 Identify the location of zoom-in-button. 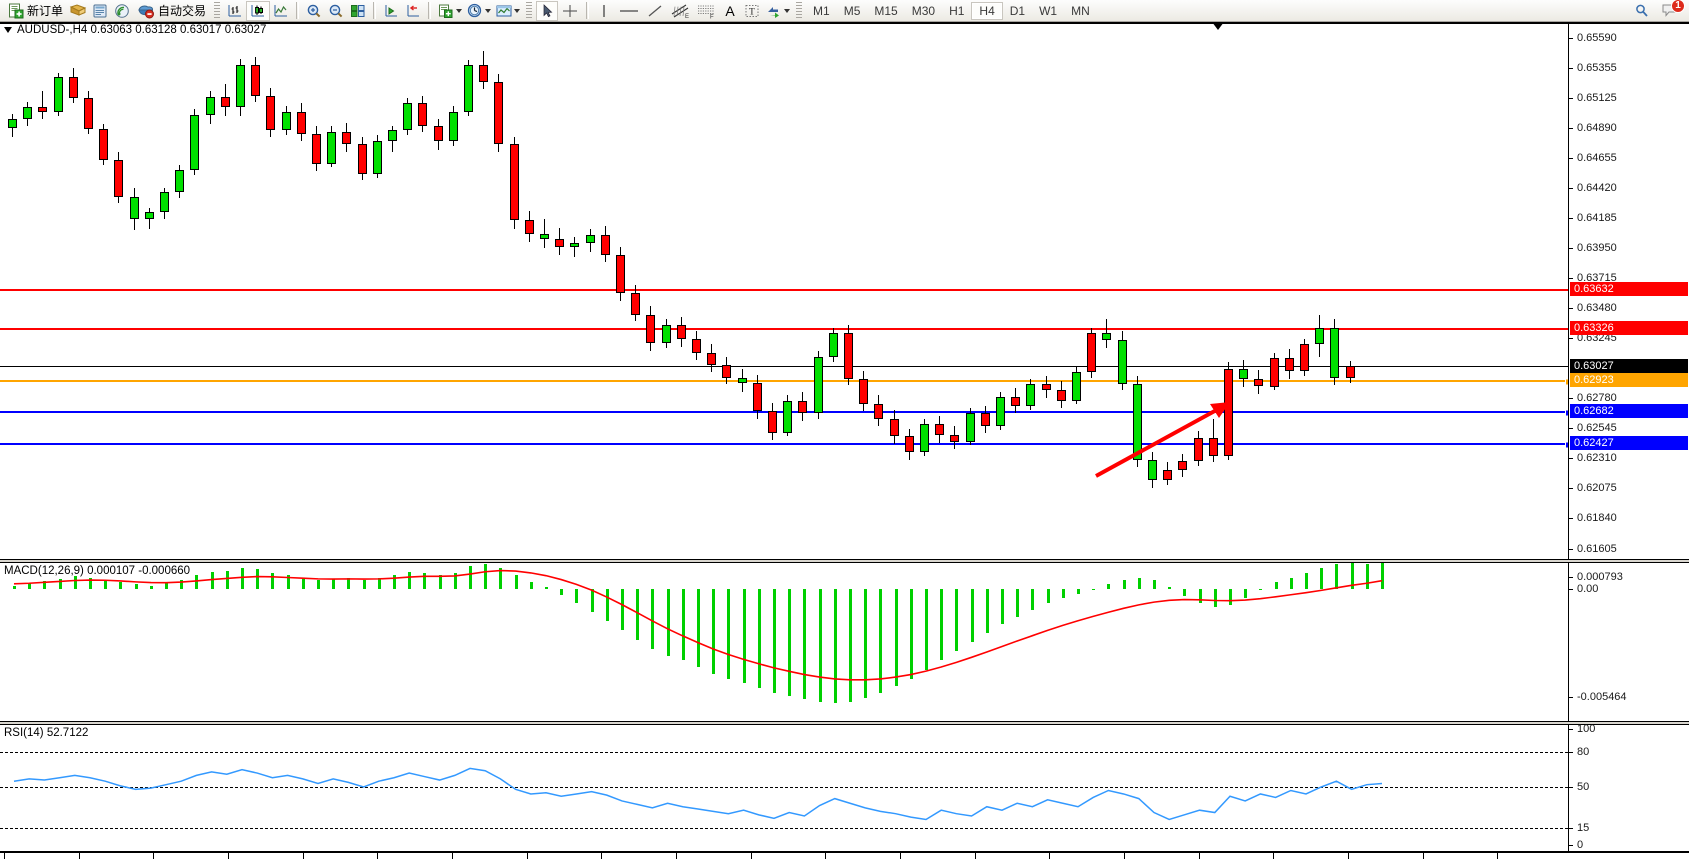
(314, 11).